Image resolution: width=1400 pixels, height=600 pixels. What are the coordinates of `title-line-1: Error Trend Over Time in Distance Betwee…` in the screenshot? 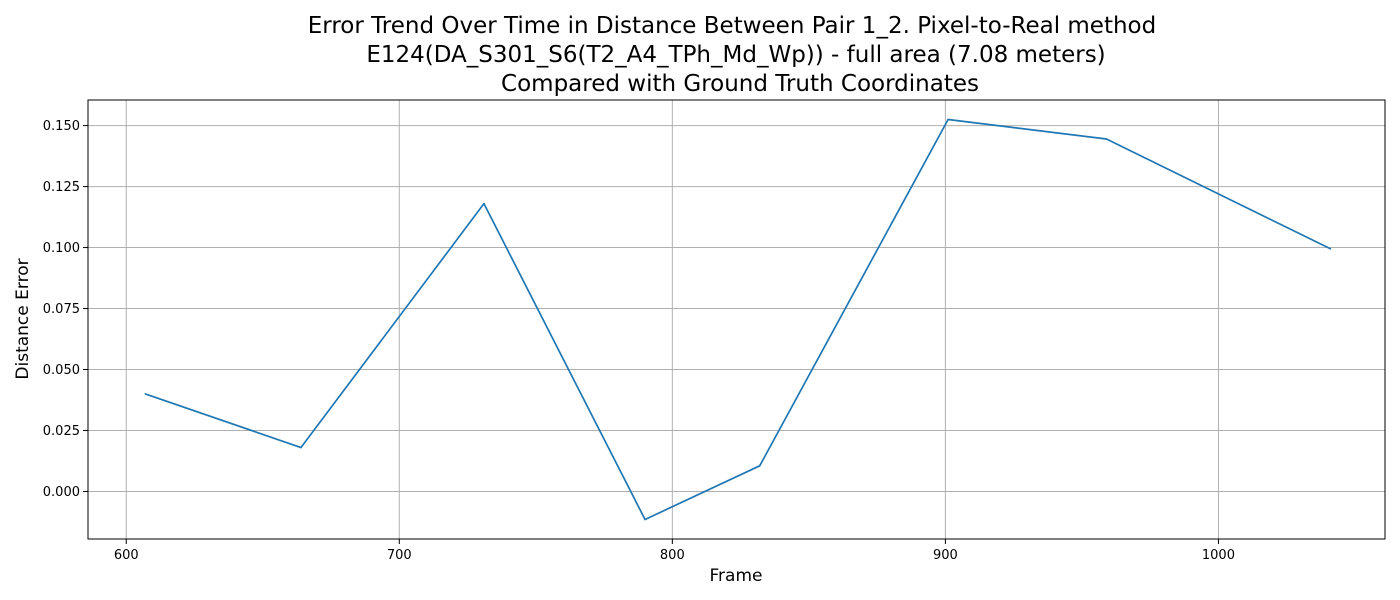 It's located at (732, 26).